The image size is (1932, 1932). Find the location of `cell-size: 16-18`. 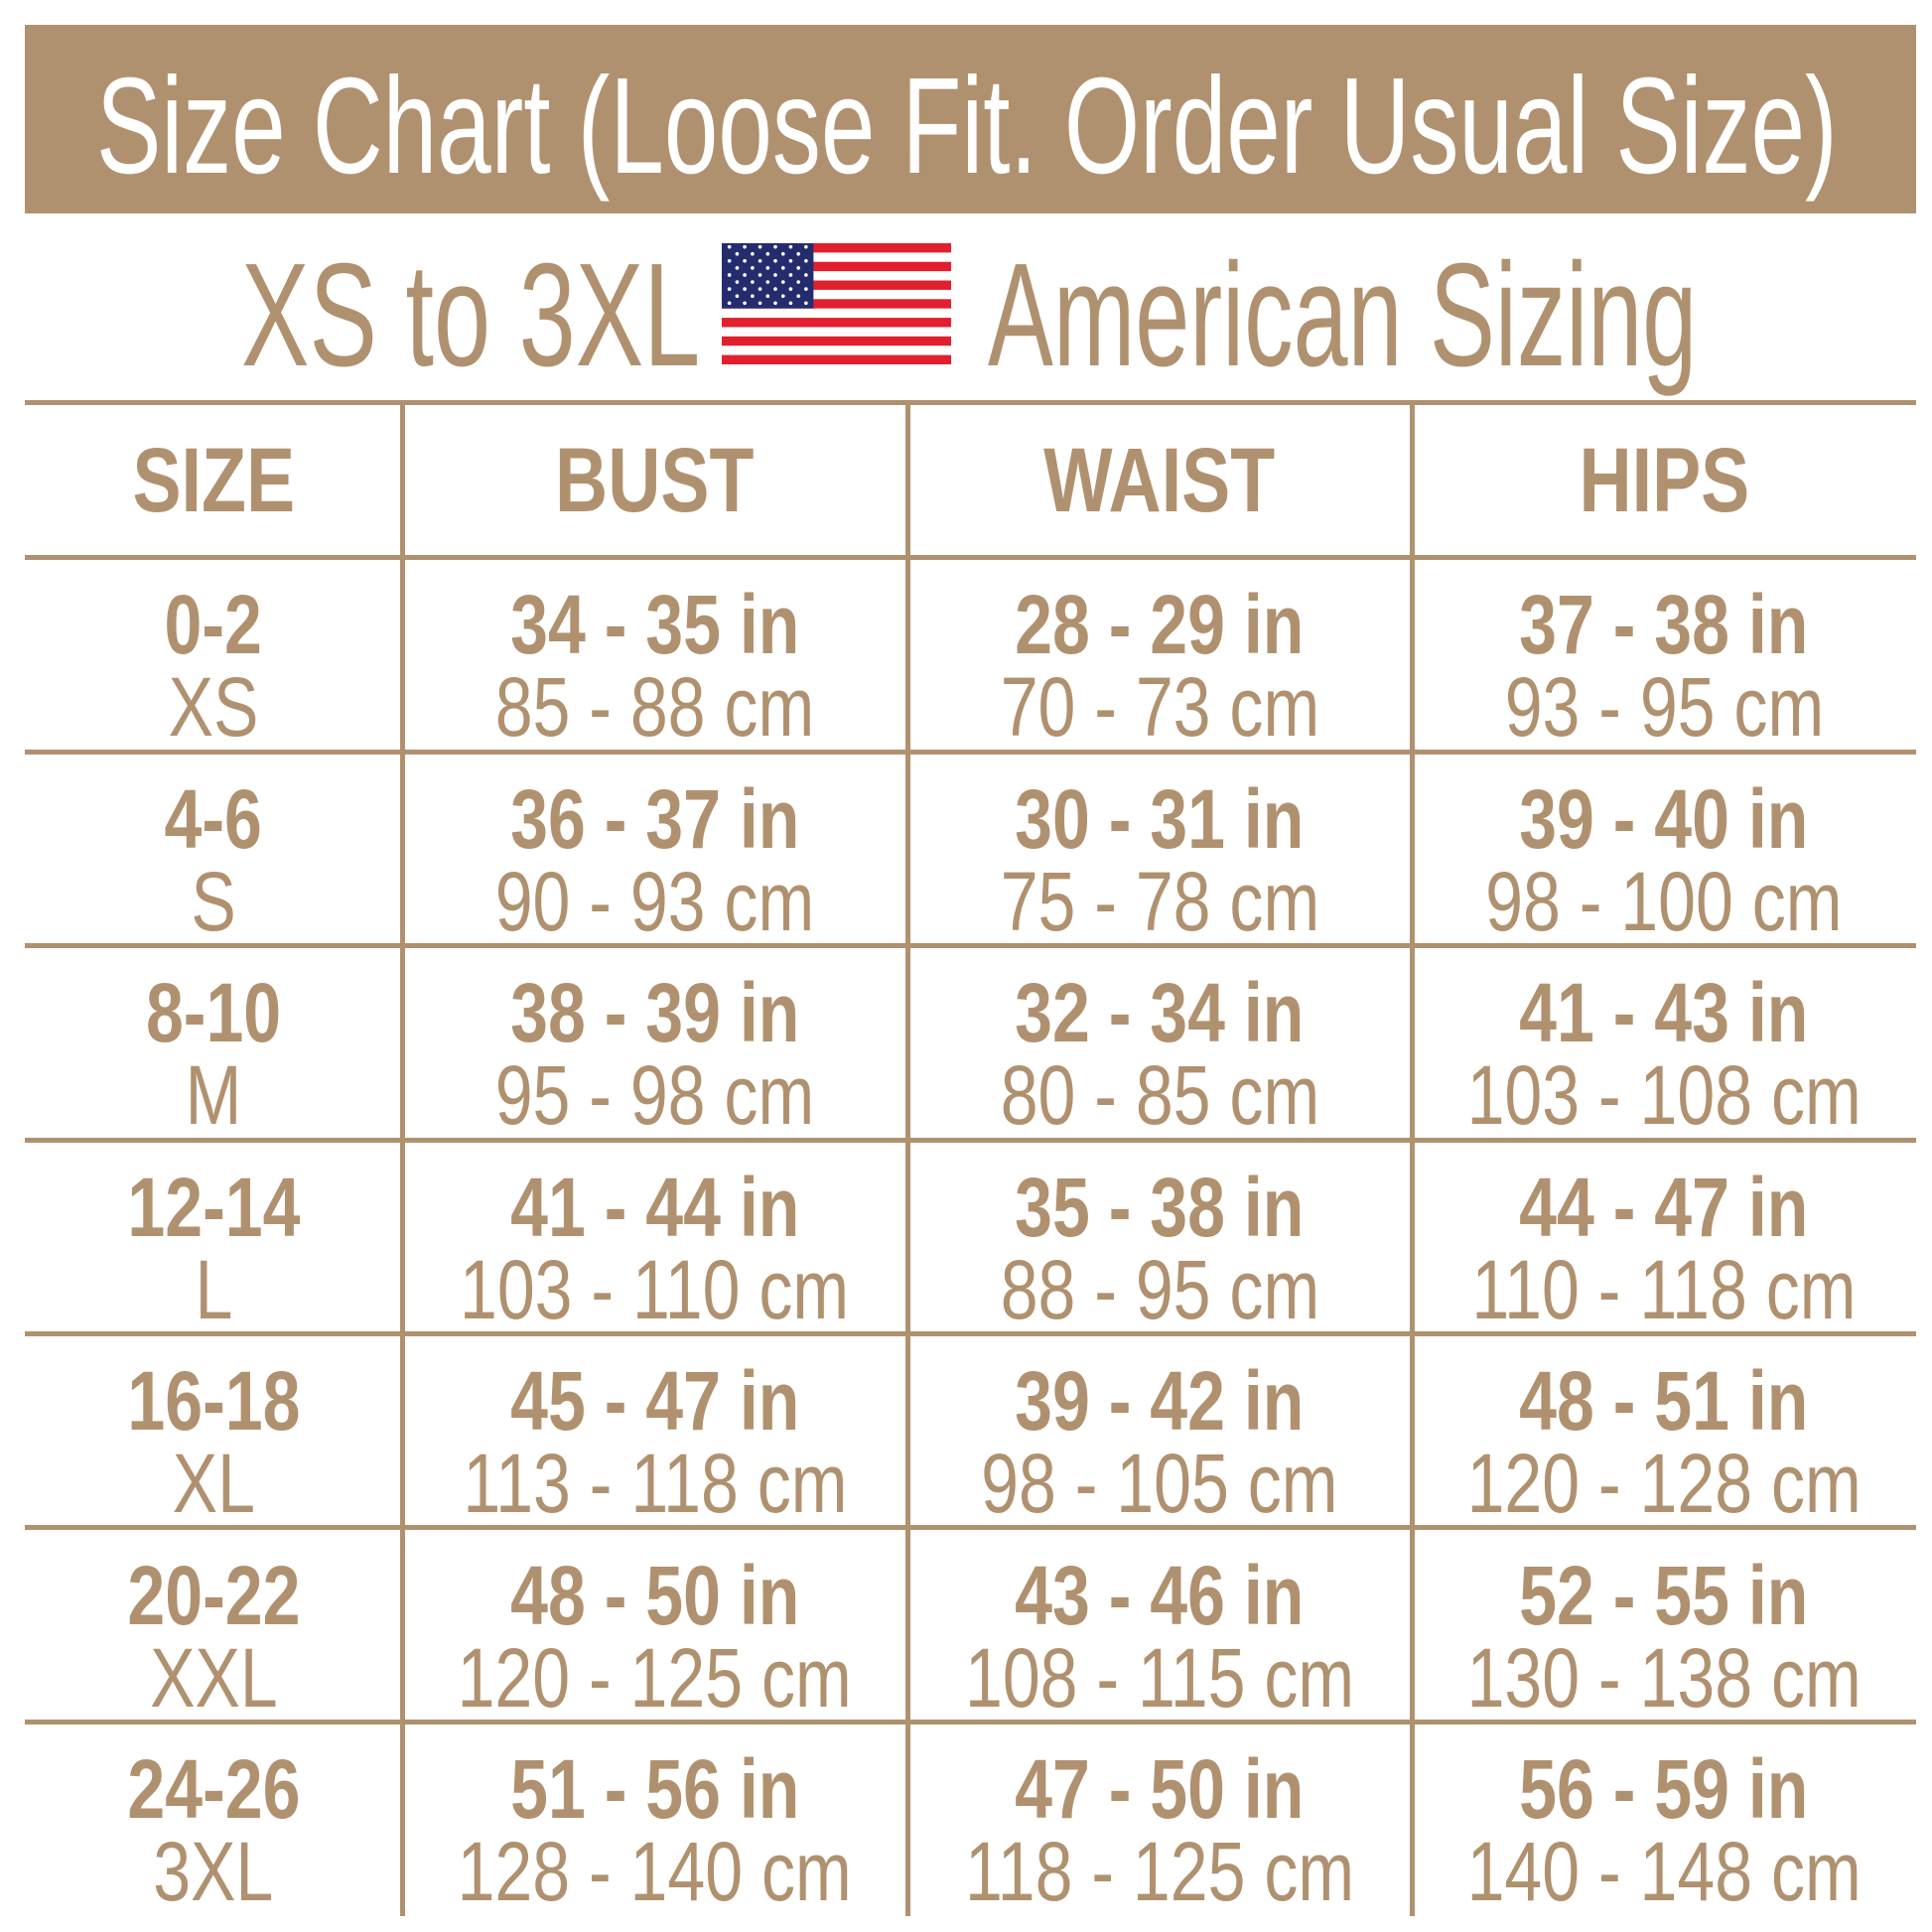

cell-size: 16-18 is located at coordinates (214, 1401).